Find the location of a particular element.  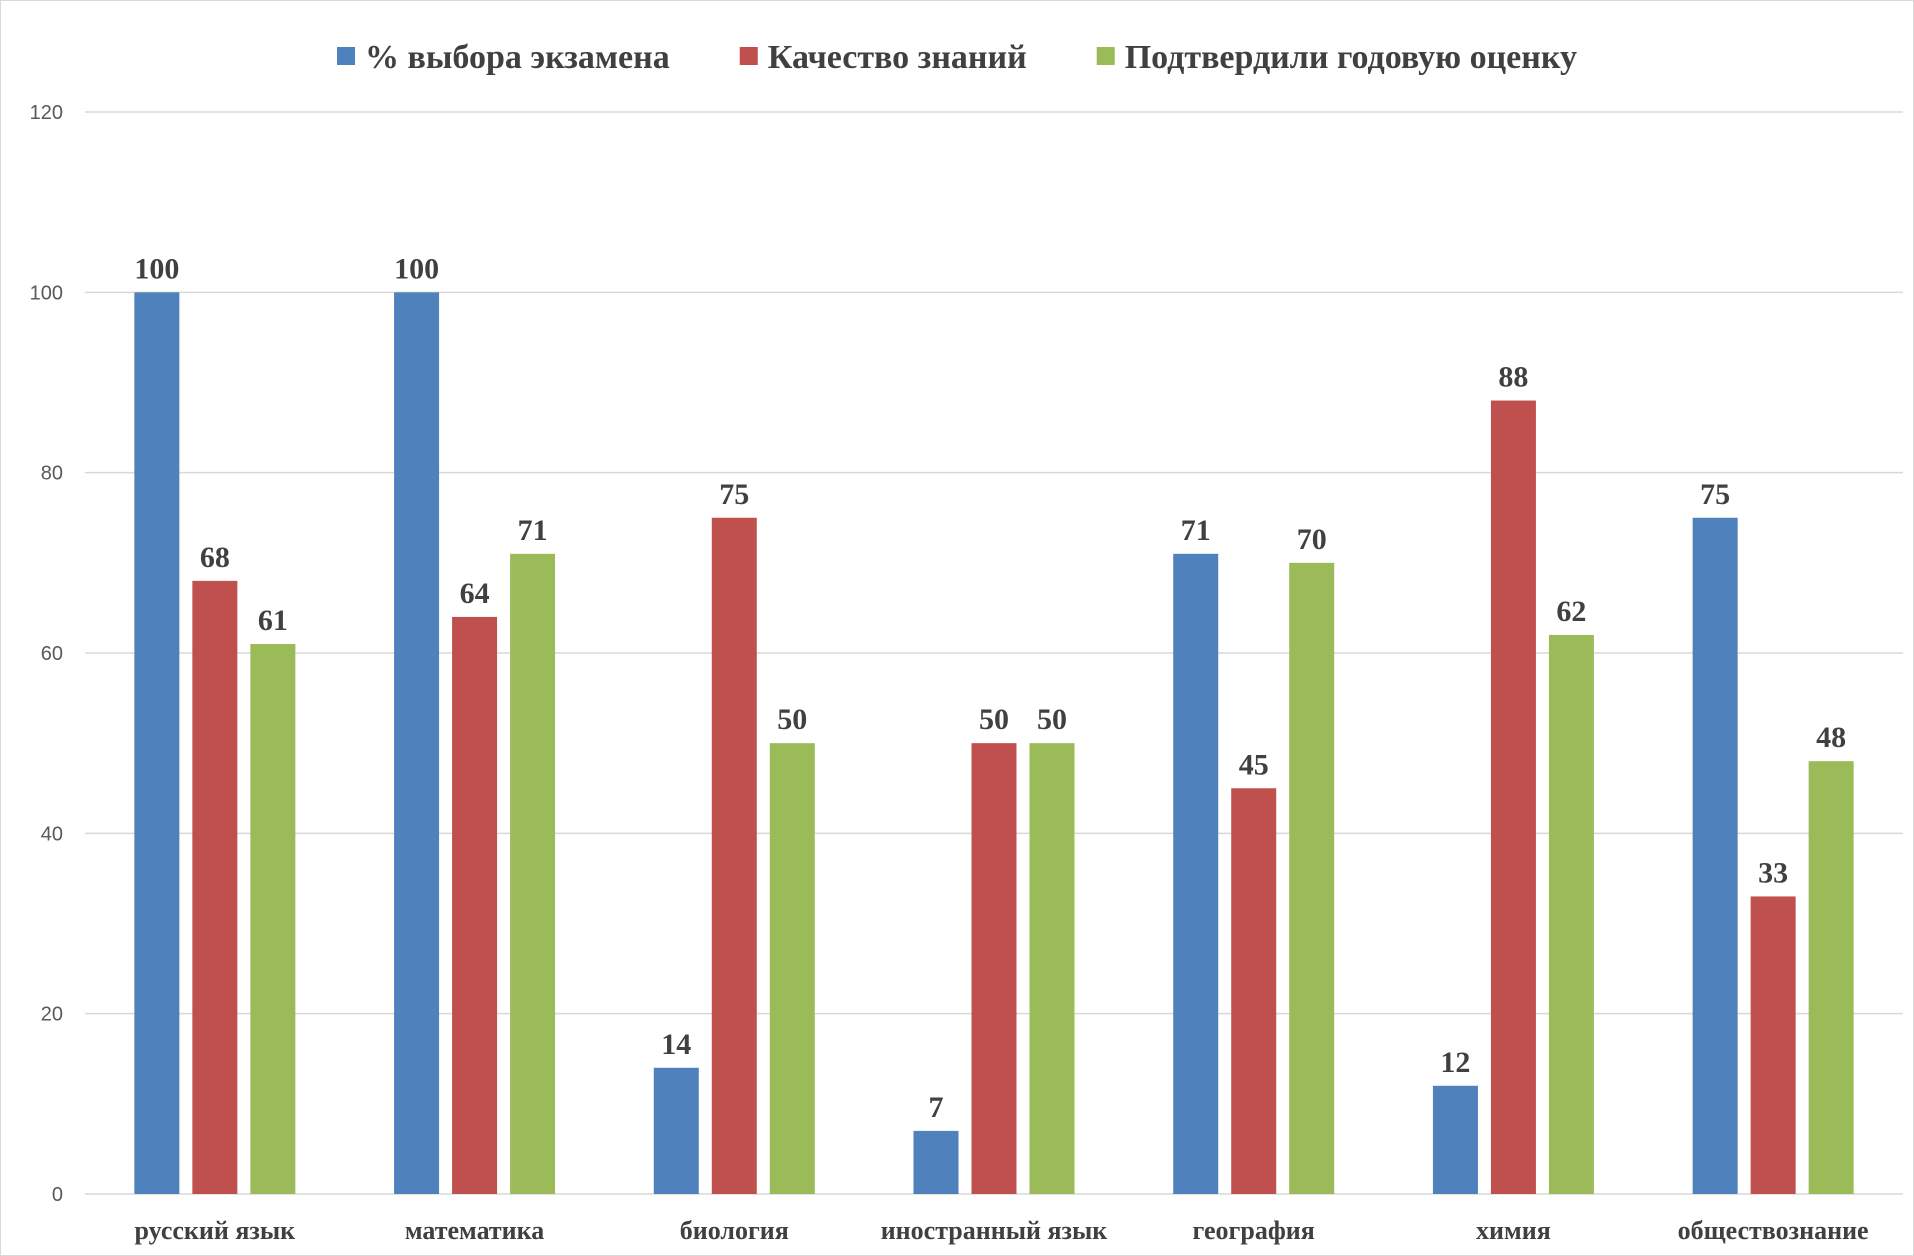

data-label: 61 is located at coordinates (273, 620).